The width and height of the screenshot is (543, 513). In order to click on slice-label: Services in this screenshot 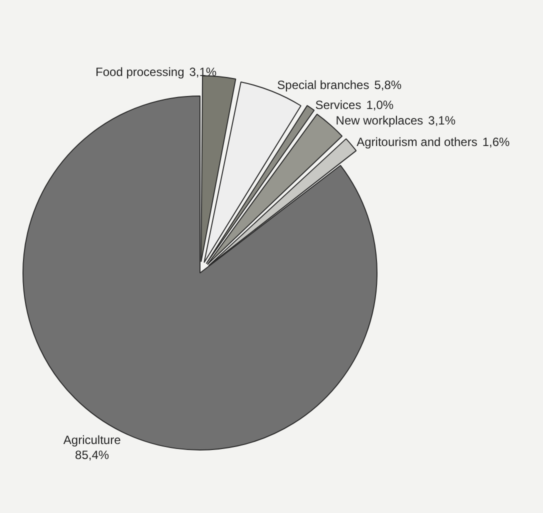, I will do `click(338, 105)`.